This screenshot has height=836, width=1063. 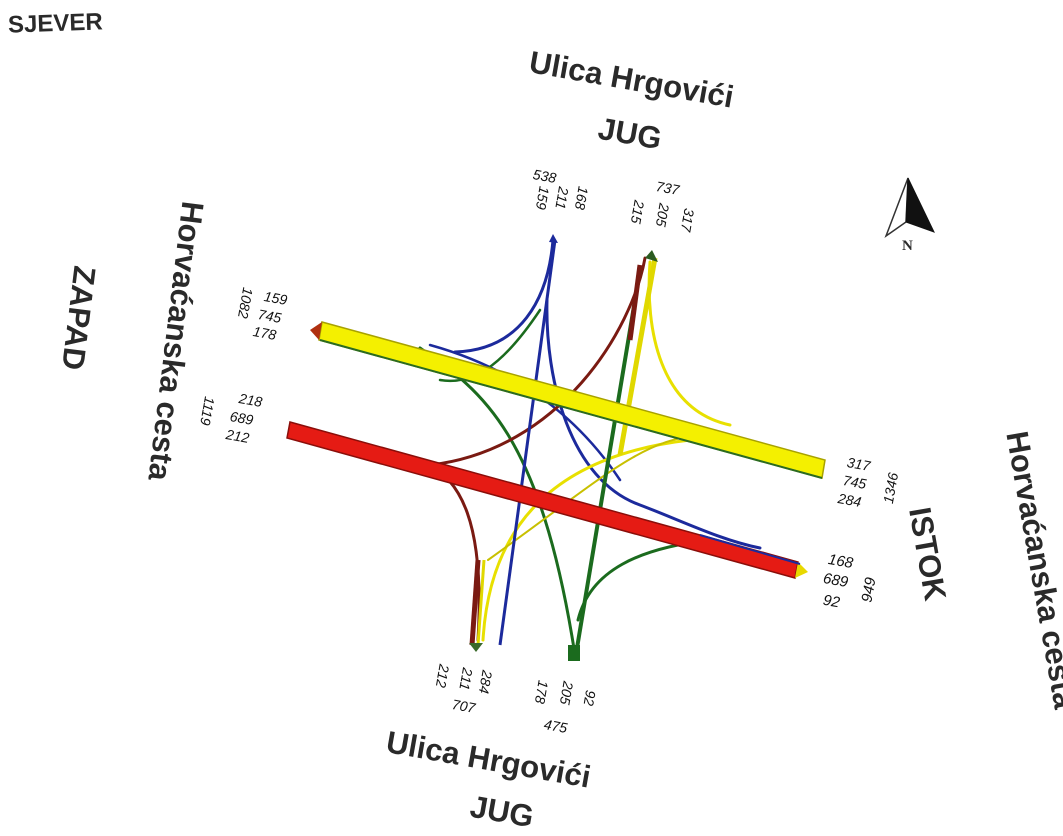 I want to click on yellow-band-green-edge, so click(x=571, y=409).